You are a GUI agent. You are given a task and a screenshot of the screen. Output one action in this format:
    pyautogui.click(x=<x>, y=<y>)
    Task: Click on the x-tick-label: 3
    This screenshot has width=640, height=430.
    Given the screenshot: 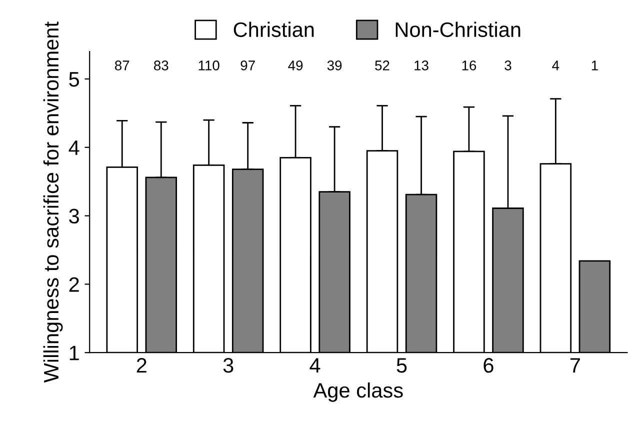 What is the action you would take?
    pyautogui.click(x=228, y=365)
    